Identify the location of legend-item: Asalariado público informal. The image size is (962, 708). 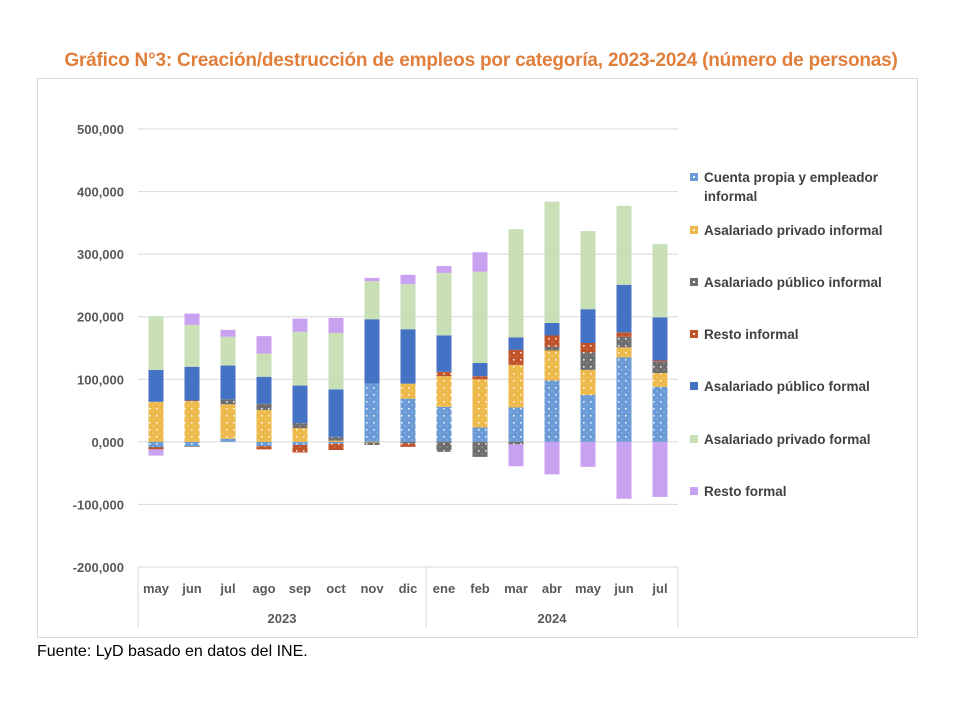
(794, 282).